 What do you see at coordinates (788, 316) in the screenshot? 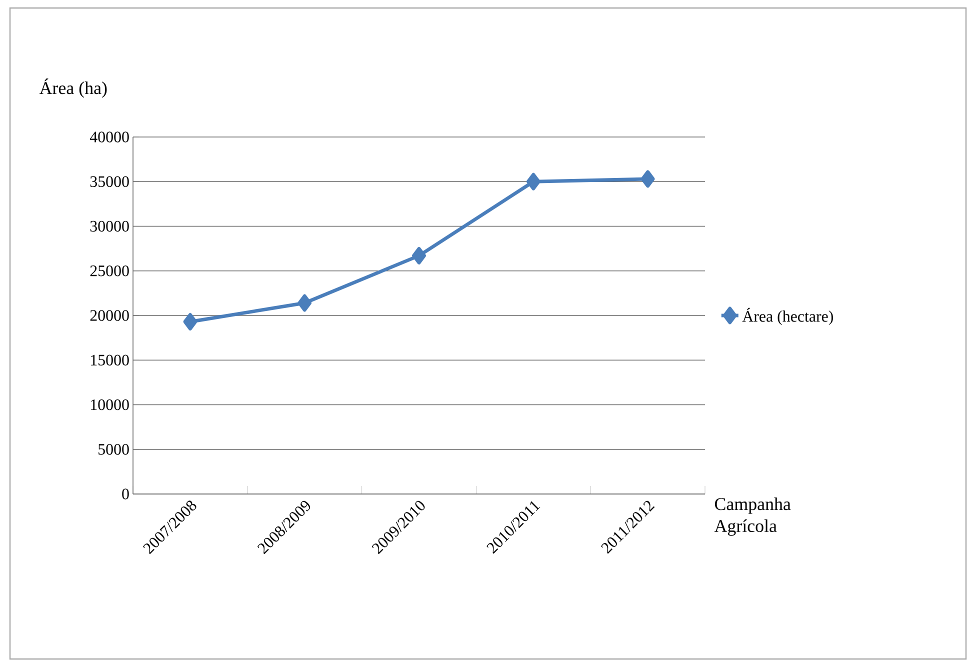
I see `legend-label: Área (hectare)` at bounding box center [788, 316].